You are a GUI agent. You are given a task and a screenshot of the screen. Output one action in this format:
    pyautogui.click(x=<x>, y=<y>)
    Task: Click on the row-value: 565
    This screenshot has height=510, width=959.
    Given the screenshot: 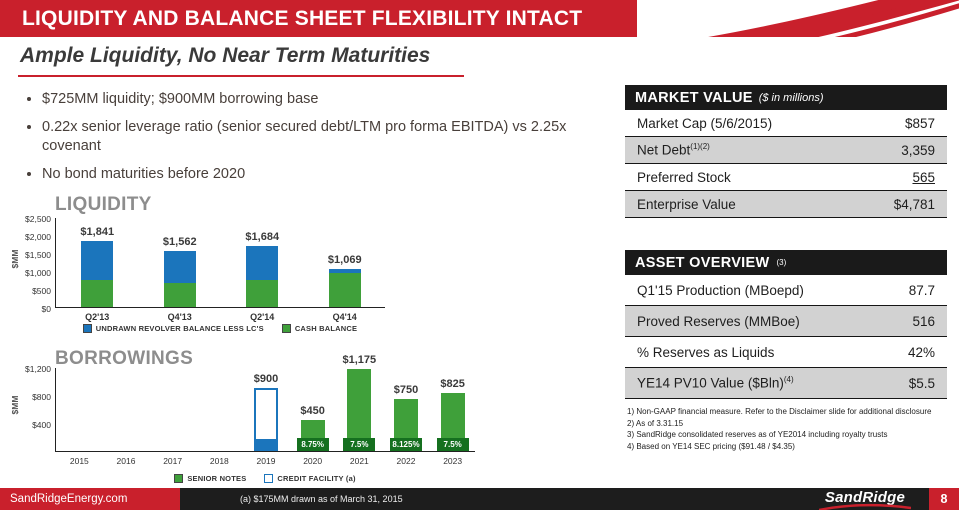 What is the action you would take?
    pyautogui.click(x=923, y=177)
    